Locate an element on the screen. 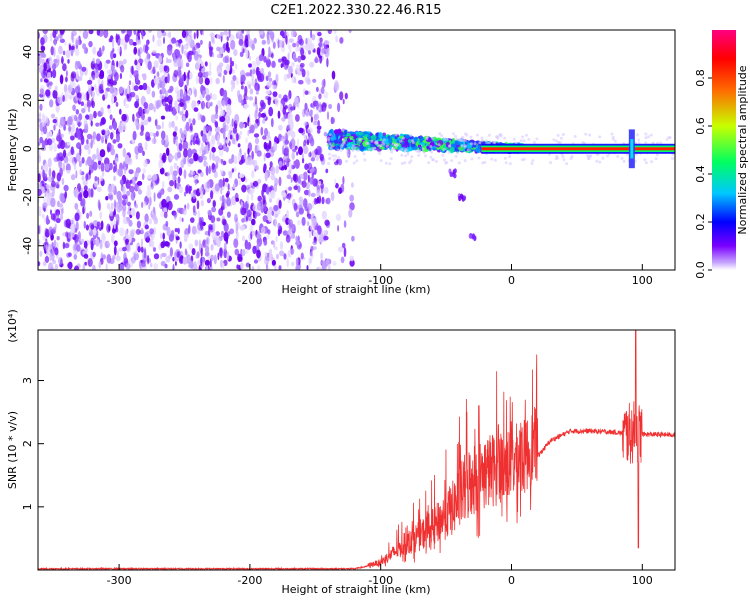 The image size is (750, 600). spectrogram-y-tick-label: 40 is located at coordinates (27, 52).